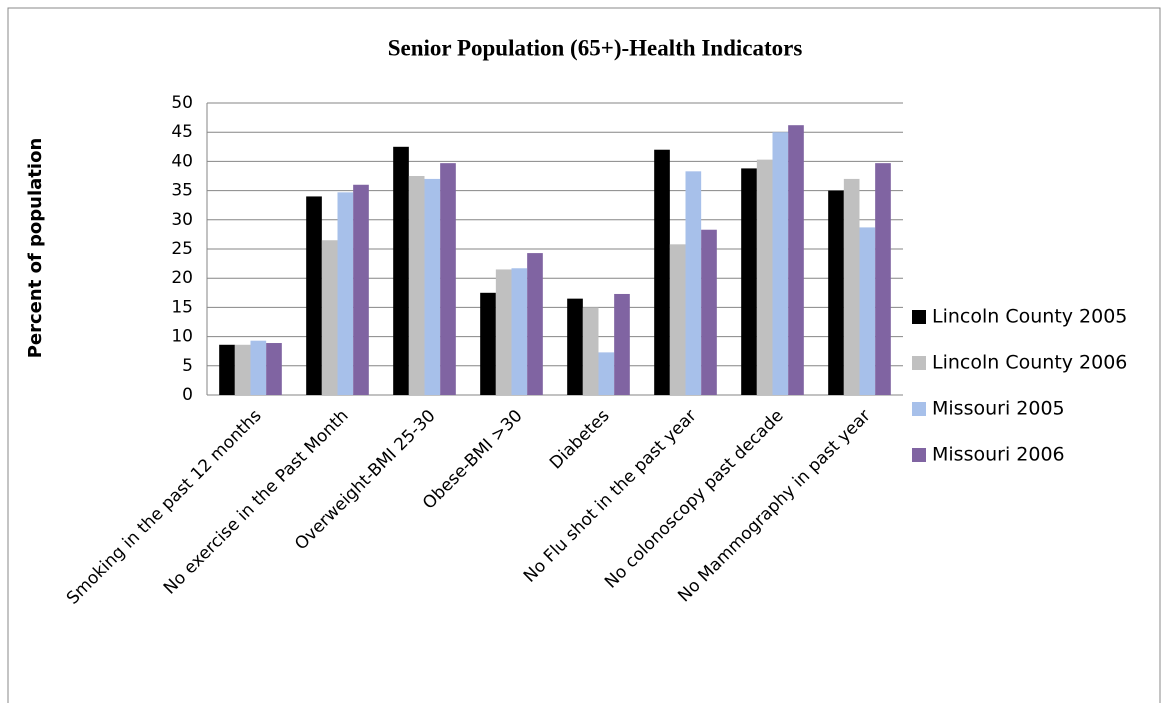 This screenshot has width=1168, height=703. What do you see at coordinates (182, 249) in the screenshot?
I see `y-tick-label: 25` at bounding box center [182, 249].